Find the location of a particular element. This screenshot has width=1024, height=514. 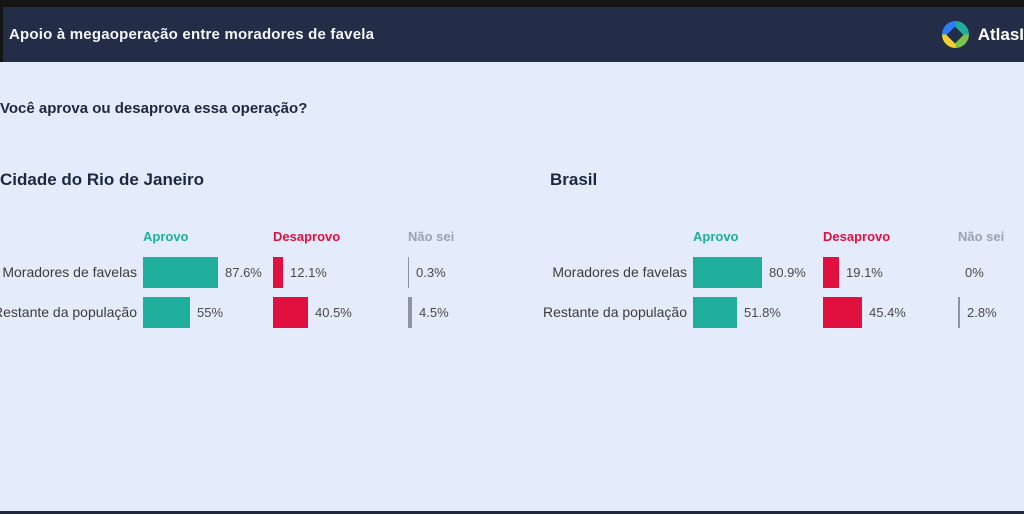

value-label-aprovo-restante-da-populacao: 55% is located at coordinates (210, 312).